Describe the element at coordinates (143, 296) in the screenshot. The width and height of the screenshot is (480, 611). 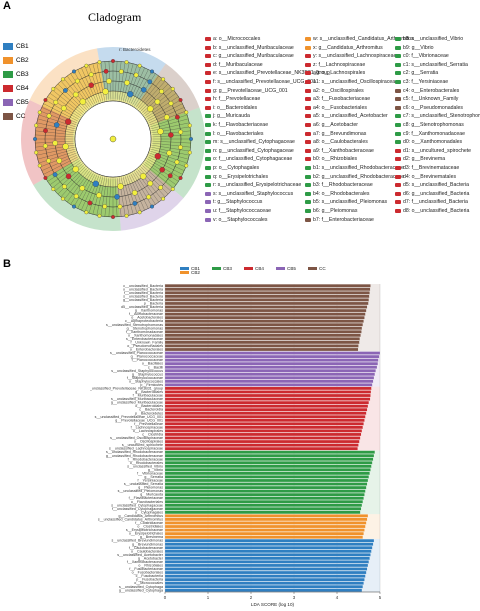
I see `lda-bar-label: s__unclassified_Bacteria` at that location.